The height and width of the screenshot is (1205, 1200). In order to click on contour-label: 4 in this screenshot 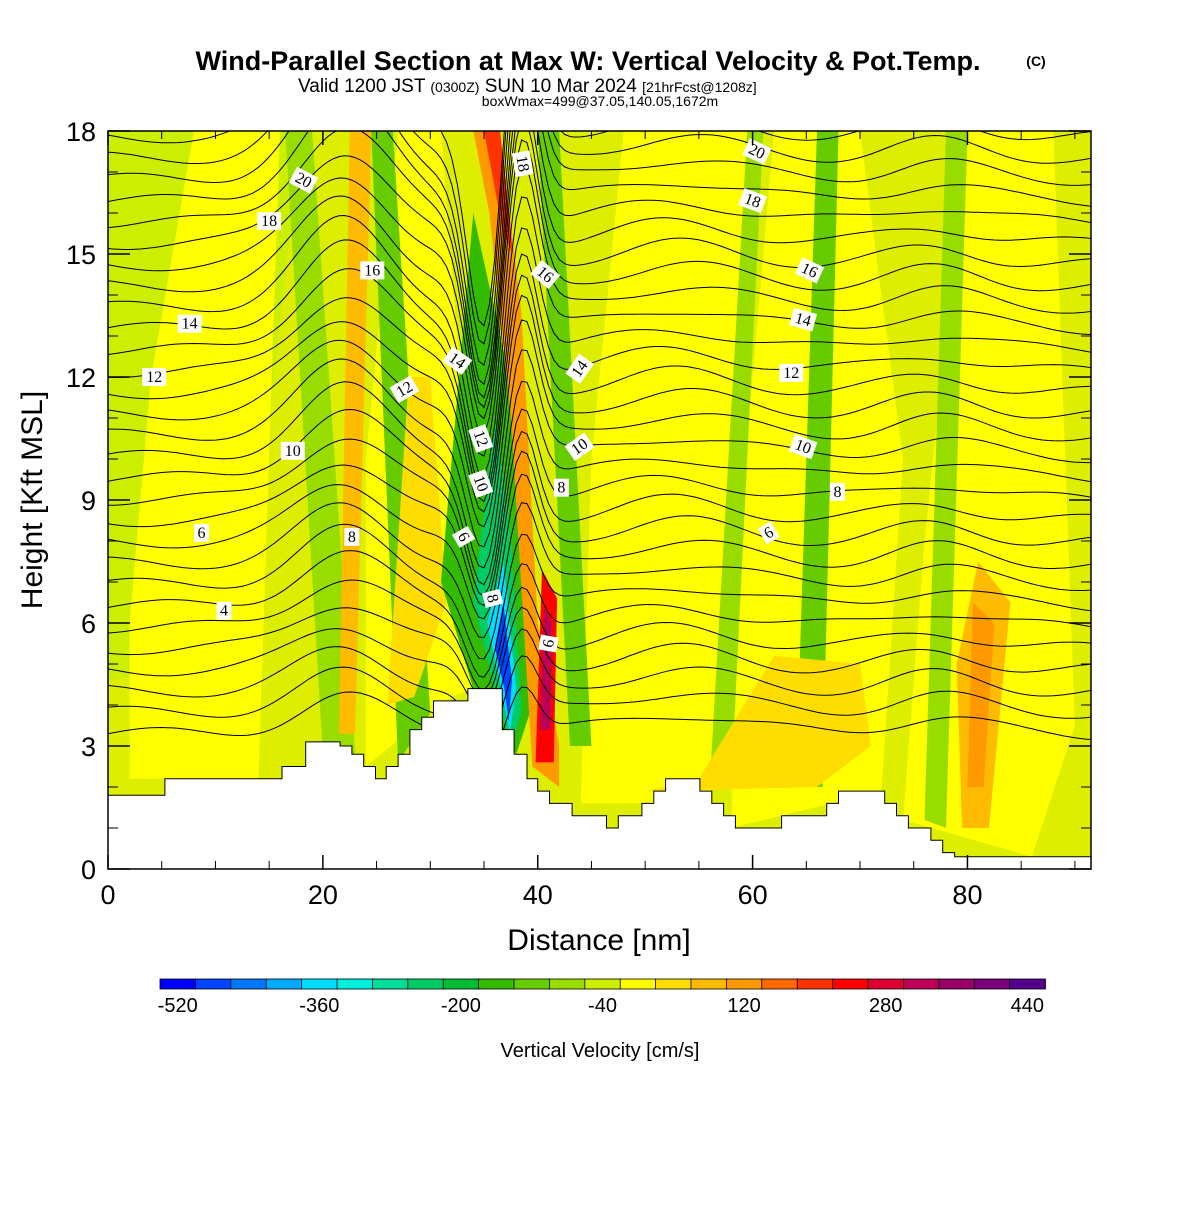, I will do `click(224, 610)`.